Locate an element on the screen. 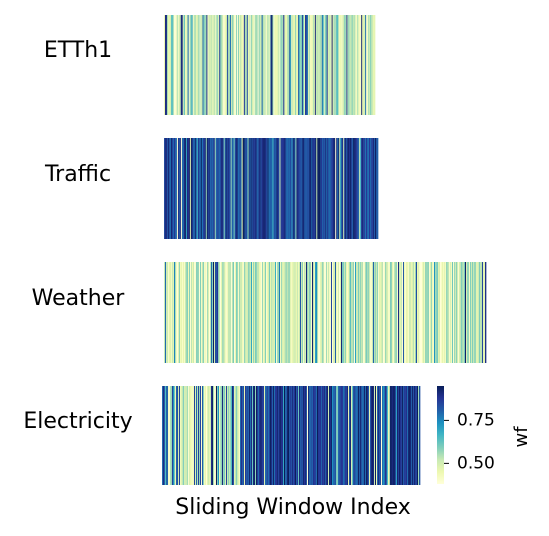 The height and width of the screenshot is (536, 549). colorbar-label: wf is located at coordinates (521, 437).